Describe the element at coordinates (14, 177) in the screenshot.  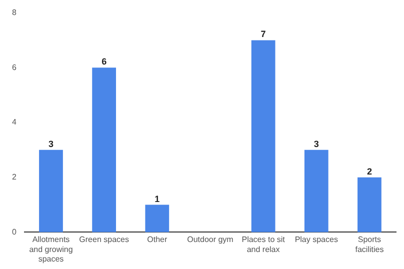
I see `y-tick-label: 2` at that location.